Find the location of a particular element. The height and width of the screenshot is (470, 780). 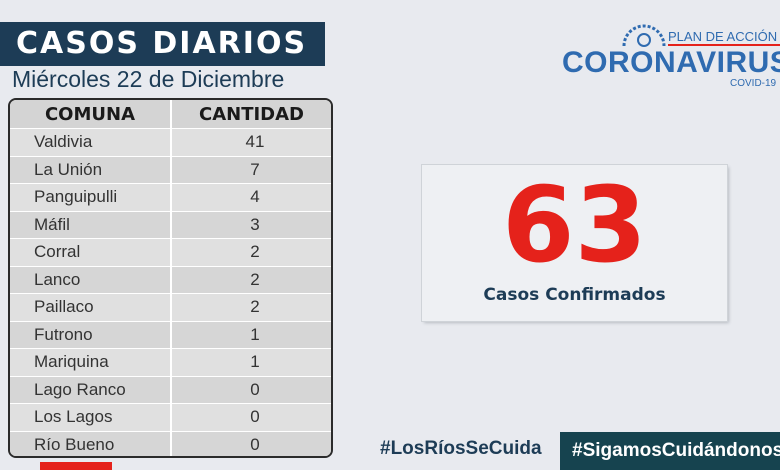

comuna: Paillaco is located at coordinates (64, 306).